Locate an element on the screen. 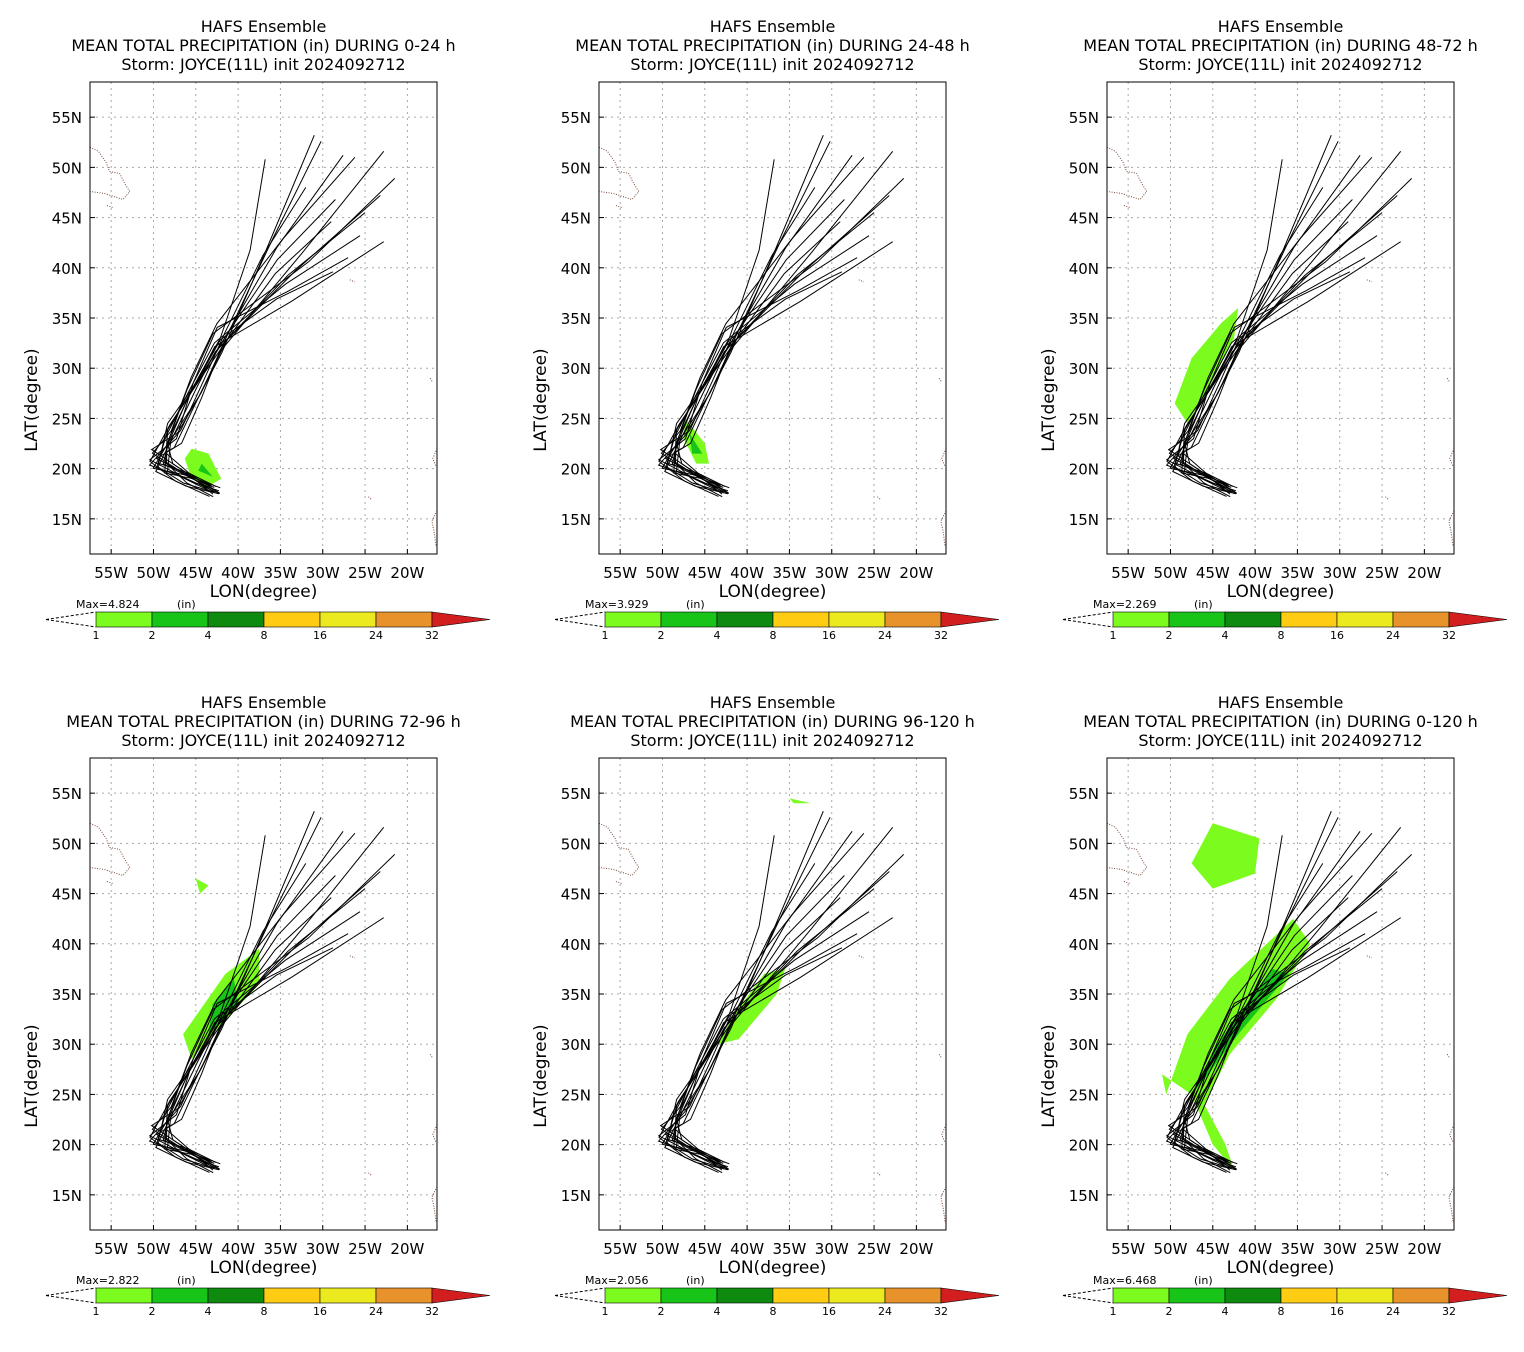  precip-area-light is located at coordinates (1206, 366).